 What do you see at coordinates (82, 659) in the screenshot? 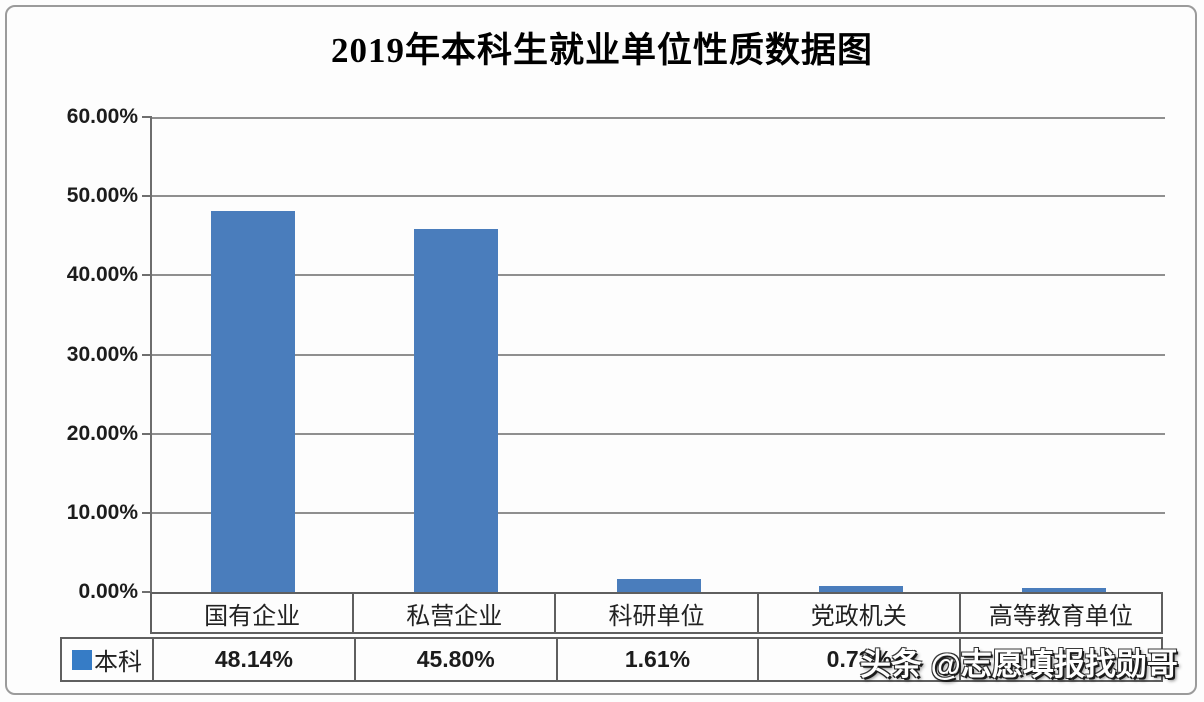
I see `legend-color-swatch-icon` at bounding box center [82, 659].